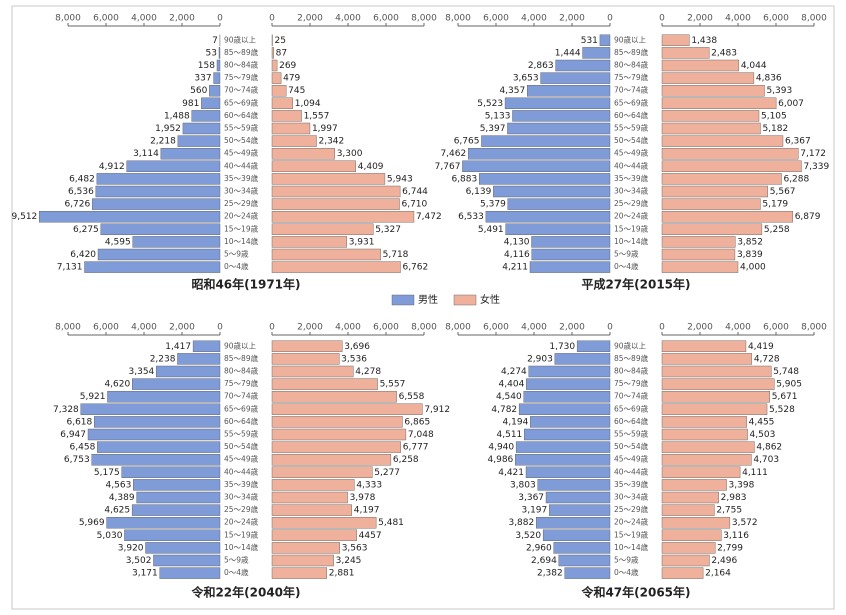  I want to click on legend-label: 女性, so click(490, 299).